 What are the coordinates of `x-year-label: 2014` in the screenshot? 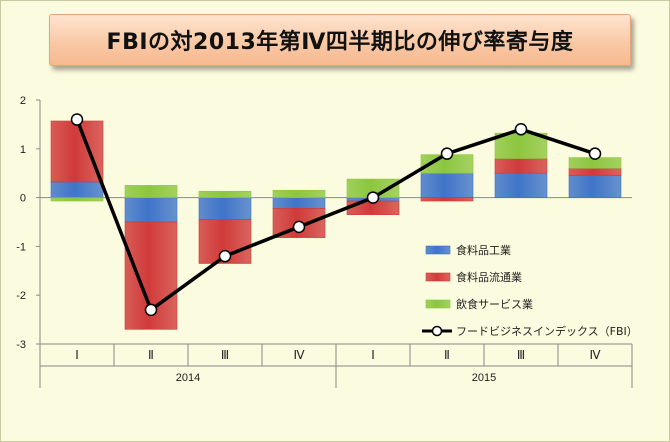 It's located at (188, 378).